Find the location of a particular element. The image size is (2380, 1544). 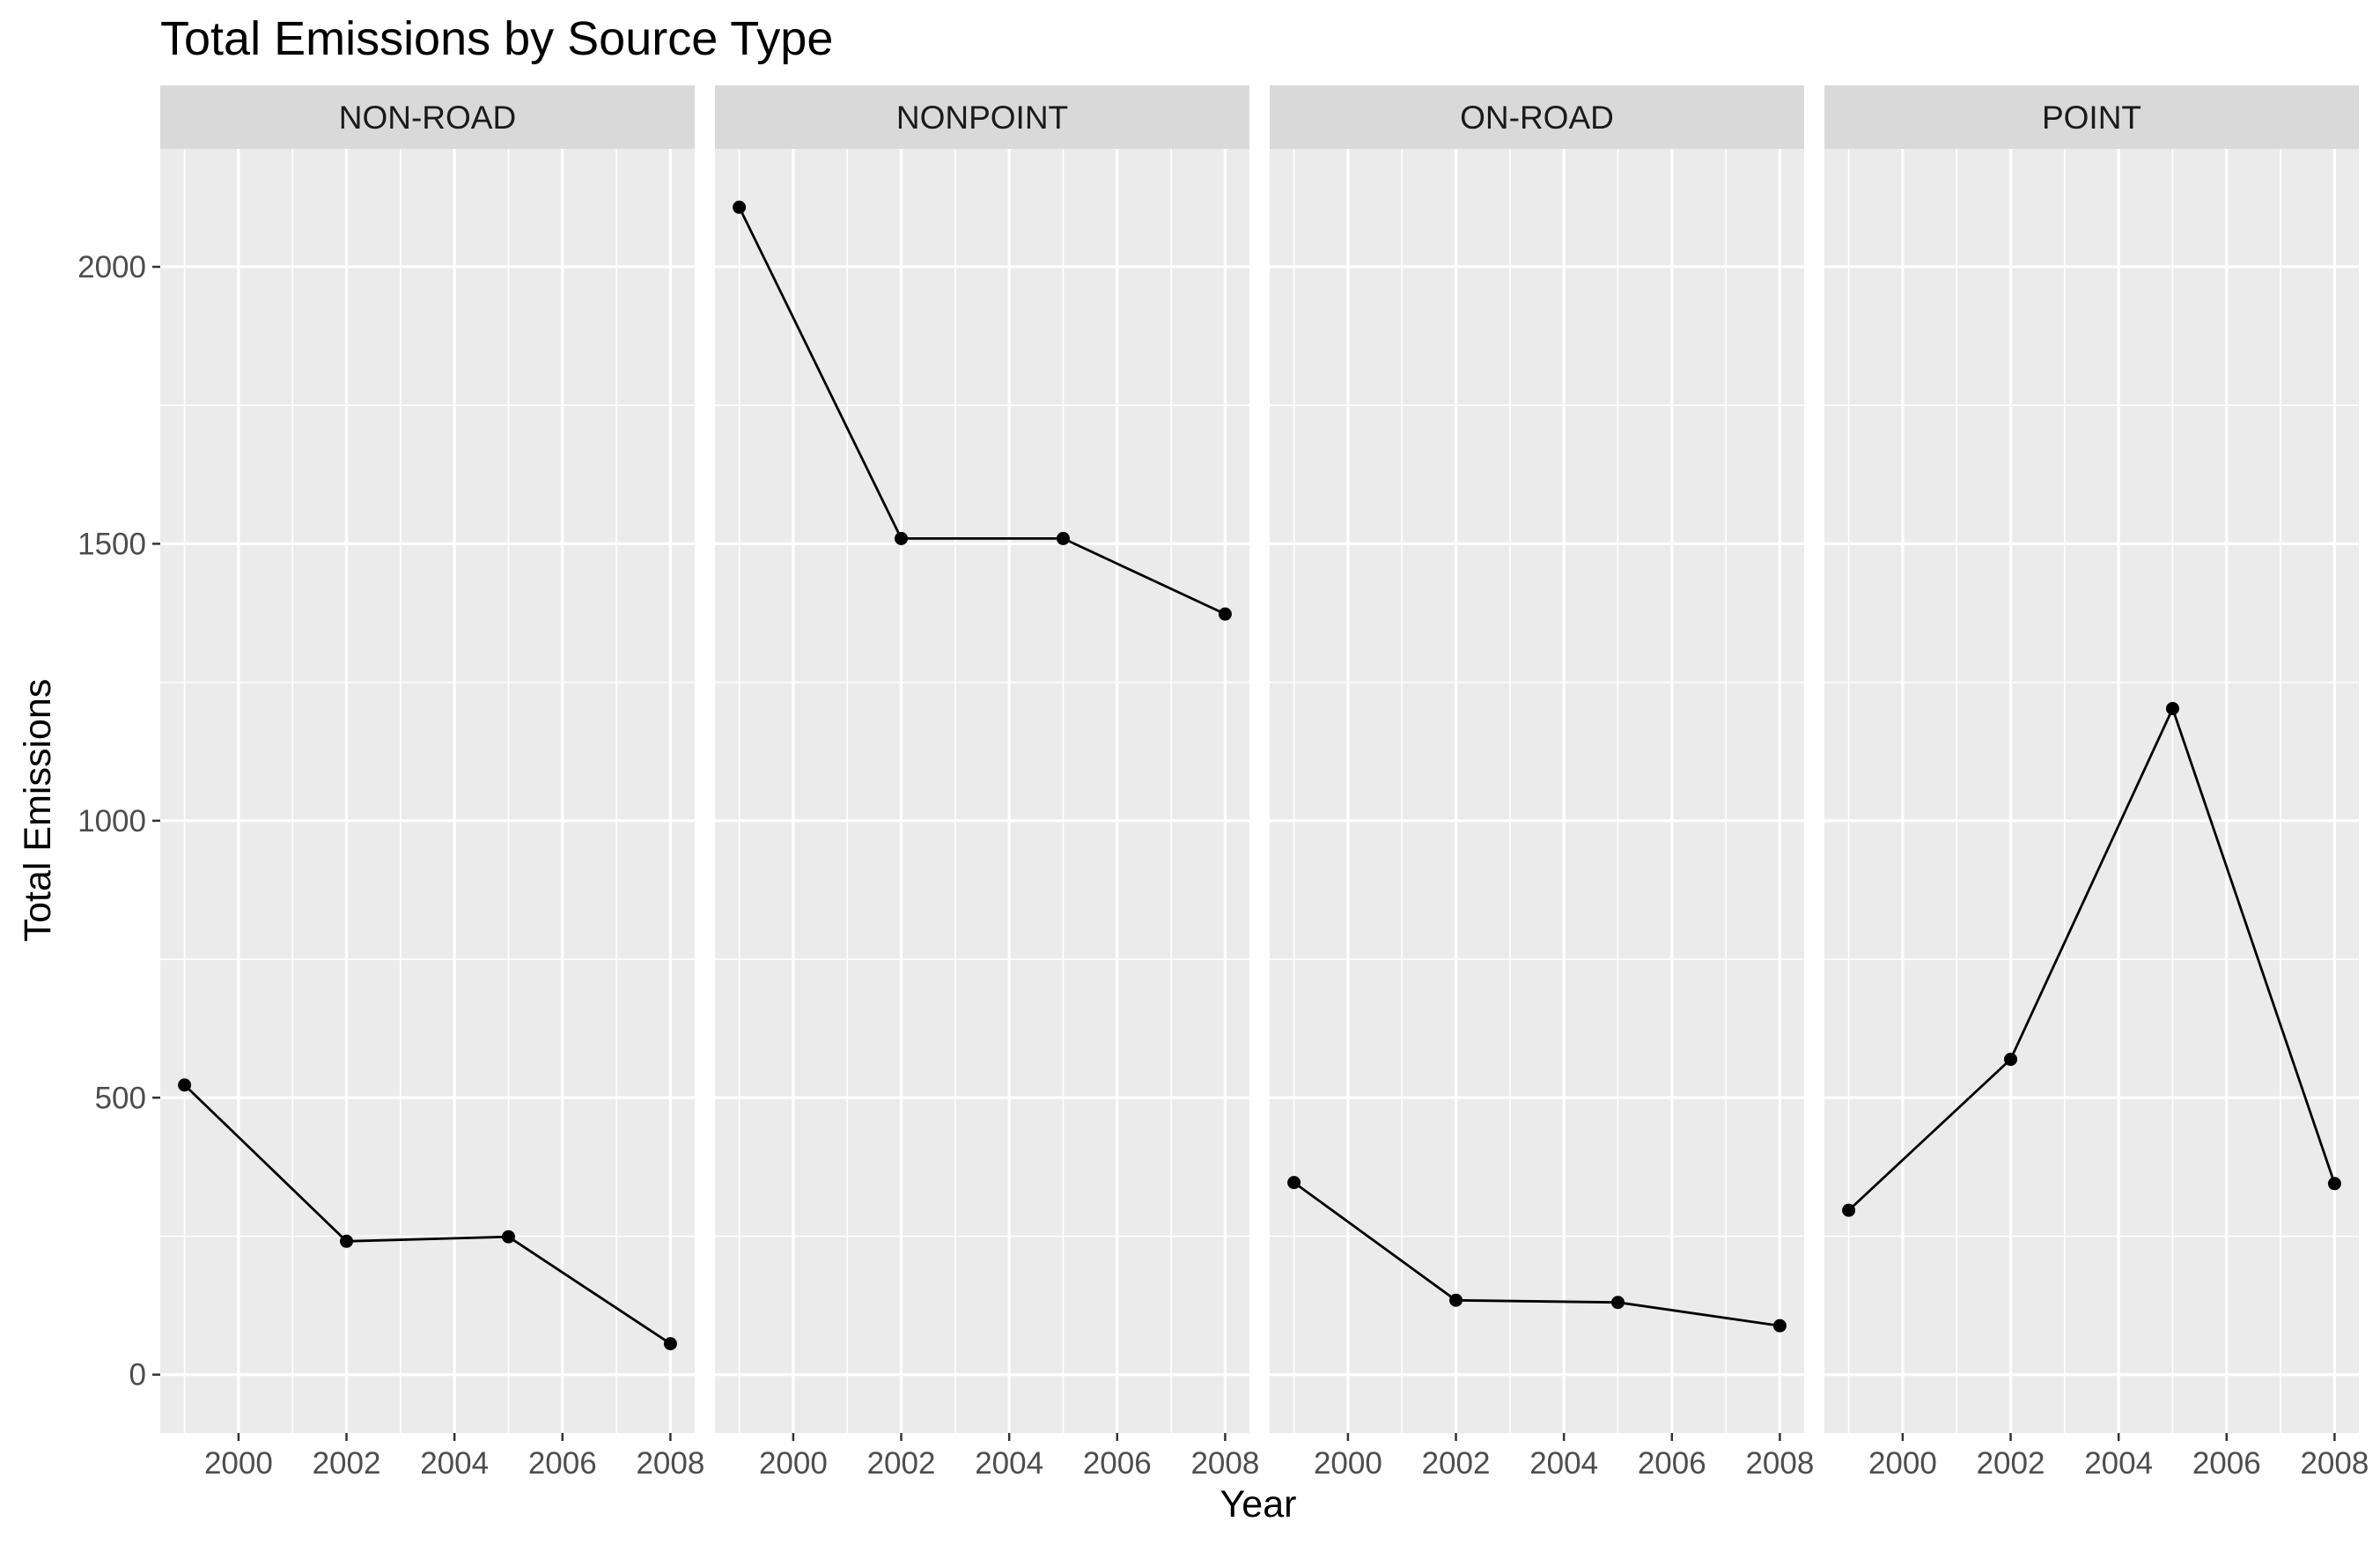

strip-label: POINT is located at coordinates (2091, 118).